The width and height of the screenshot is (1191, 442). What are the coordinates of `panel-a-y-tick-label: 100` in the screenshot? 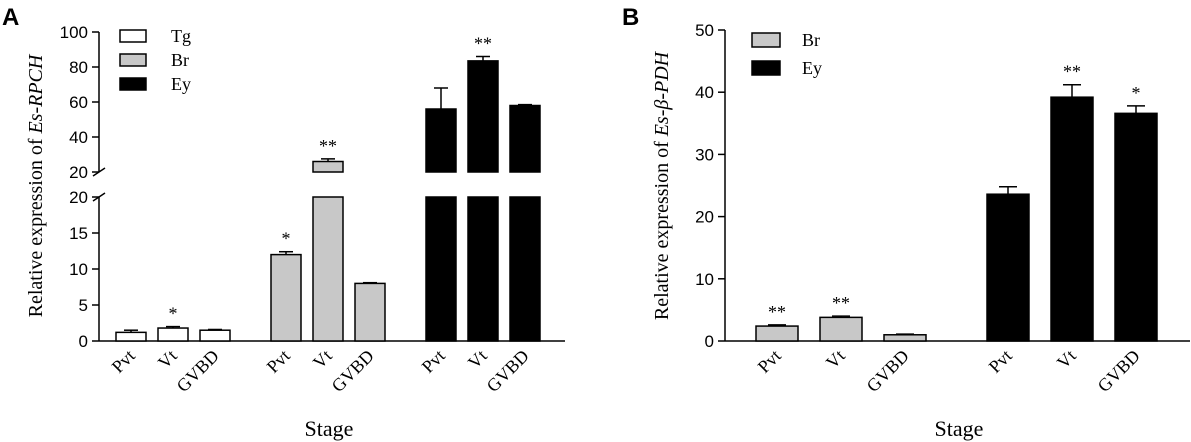 It's located at (74, 32).